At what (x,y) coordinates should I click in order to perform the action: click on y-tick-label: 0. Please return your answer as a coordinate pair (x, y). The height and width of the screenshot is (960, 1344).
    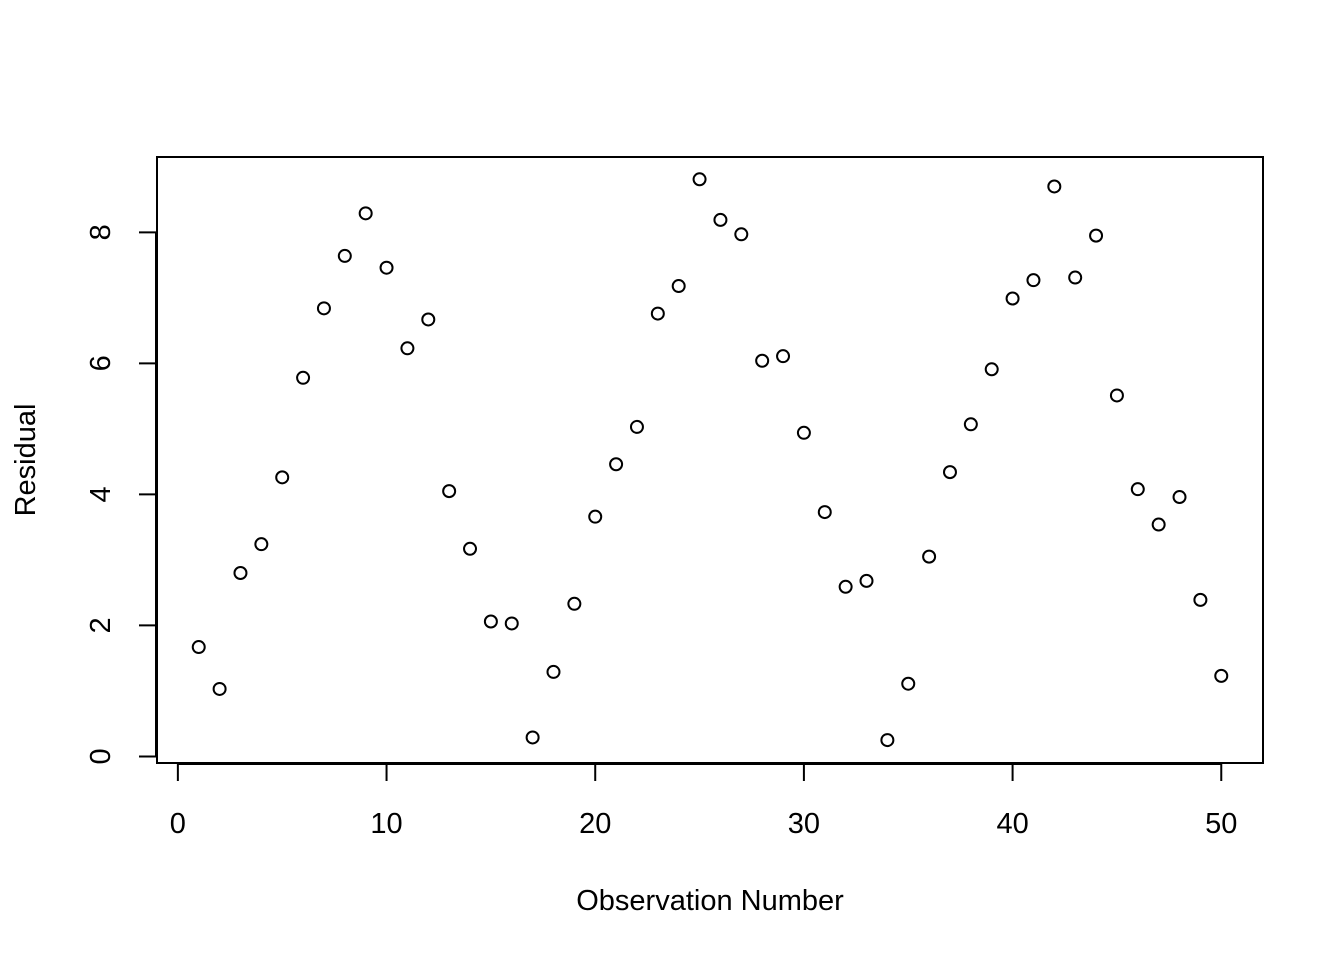
    Looking at the image, I should click on (101, 756).